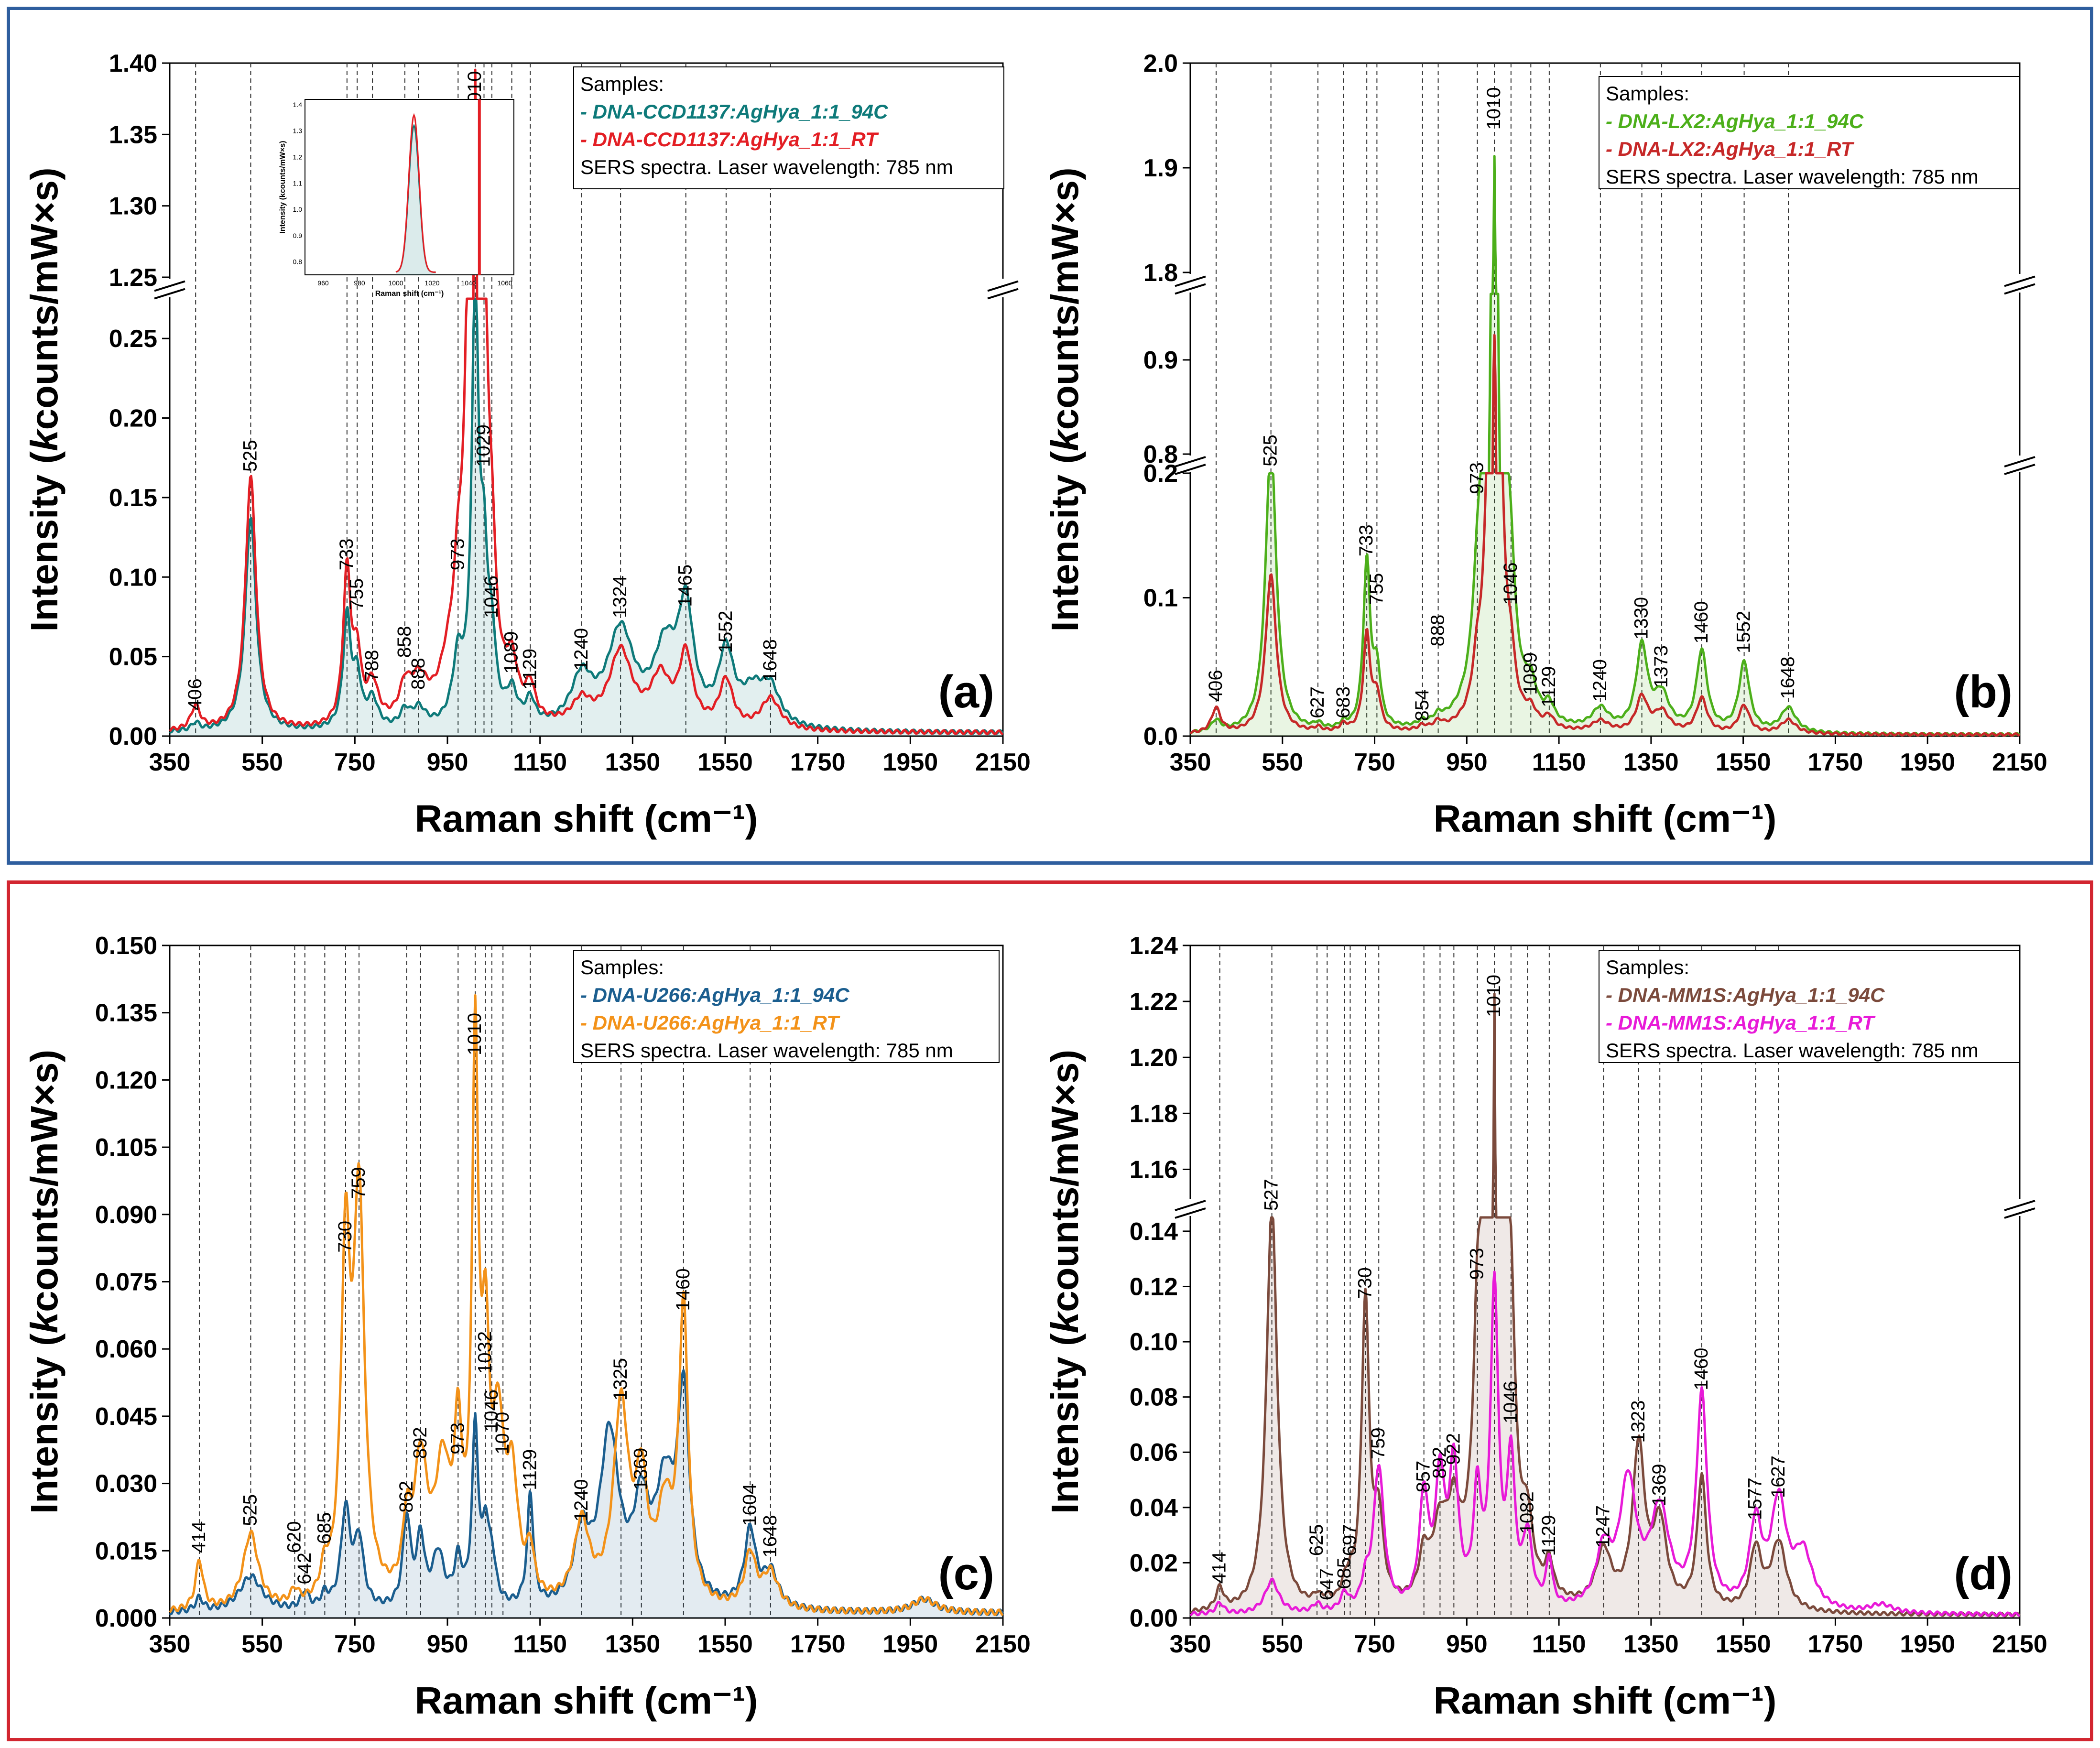 This screenshot has width=2100, height=1748. I want to click on y-tick-label: 0.1, so click(1160, 598).